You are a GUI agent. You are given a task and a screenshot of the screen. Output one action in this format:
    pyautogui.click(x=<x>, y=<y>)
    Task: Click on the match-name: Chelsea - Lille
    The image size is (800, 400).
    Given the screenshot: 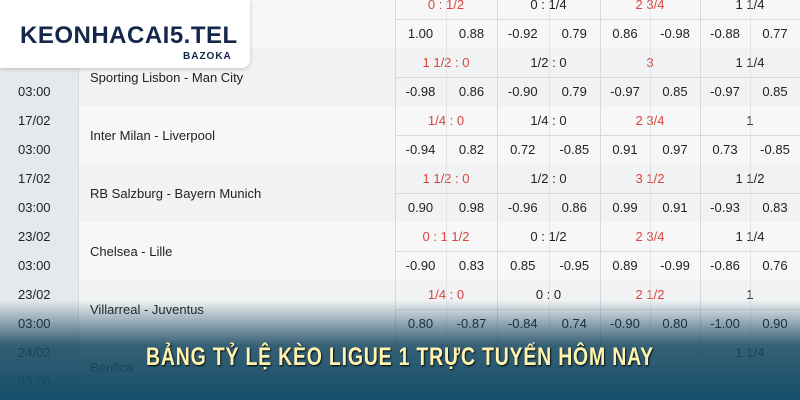 What is the action you would take?
    pyautogui.click(x=131, y=251)
    